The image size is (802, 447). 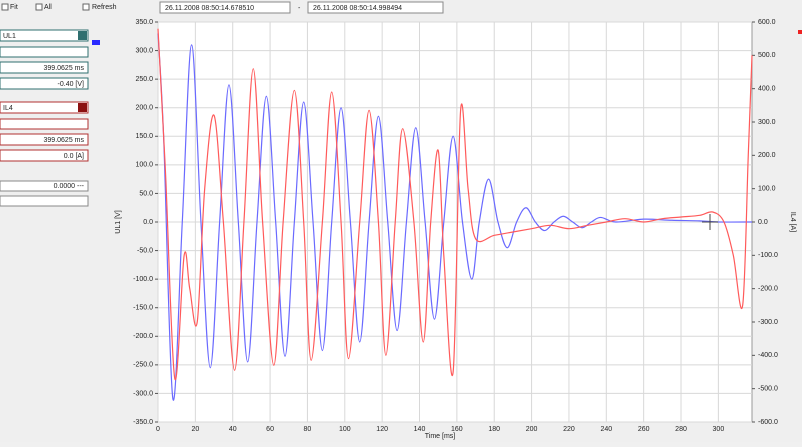 What do you see at coordinates (710, 222) in the screenshot?
I see `cursor` at bounding box center [710, 222].